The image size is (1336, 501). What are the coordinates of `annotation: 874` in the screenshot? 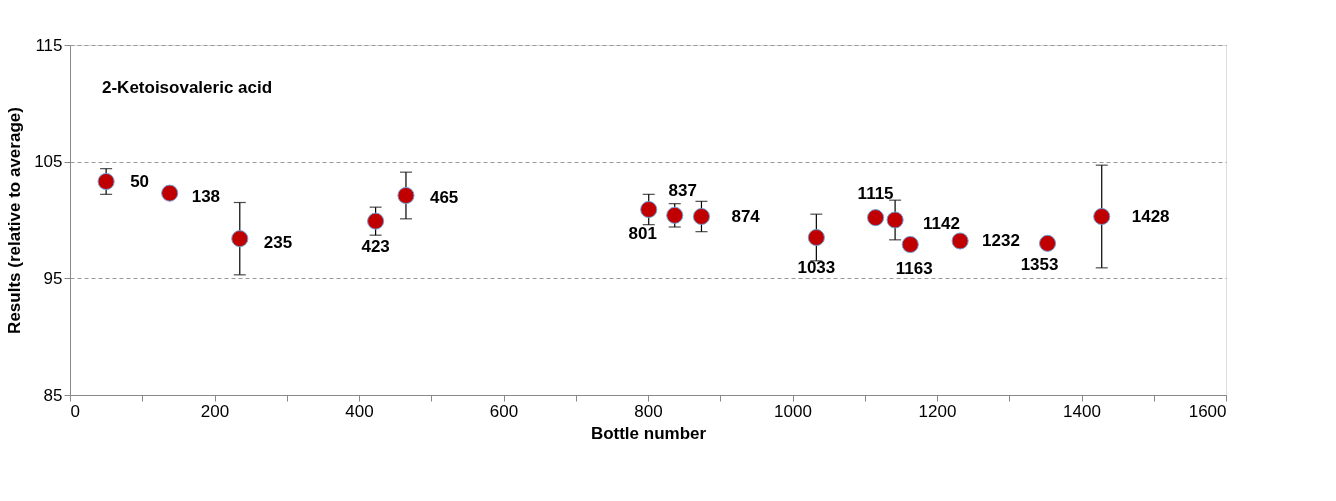 It's located at (746, 216).